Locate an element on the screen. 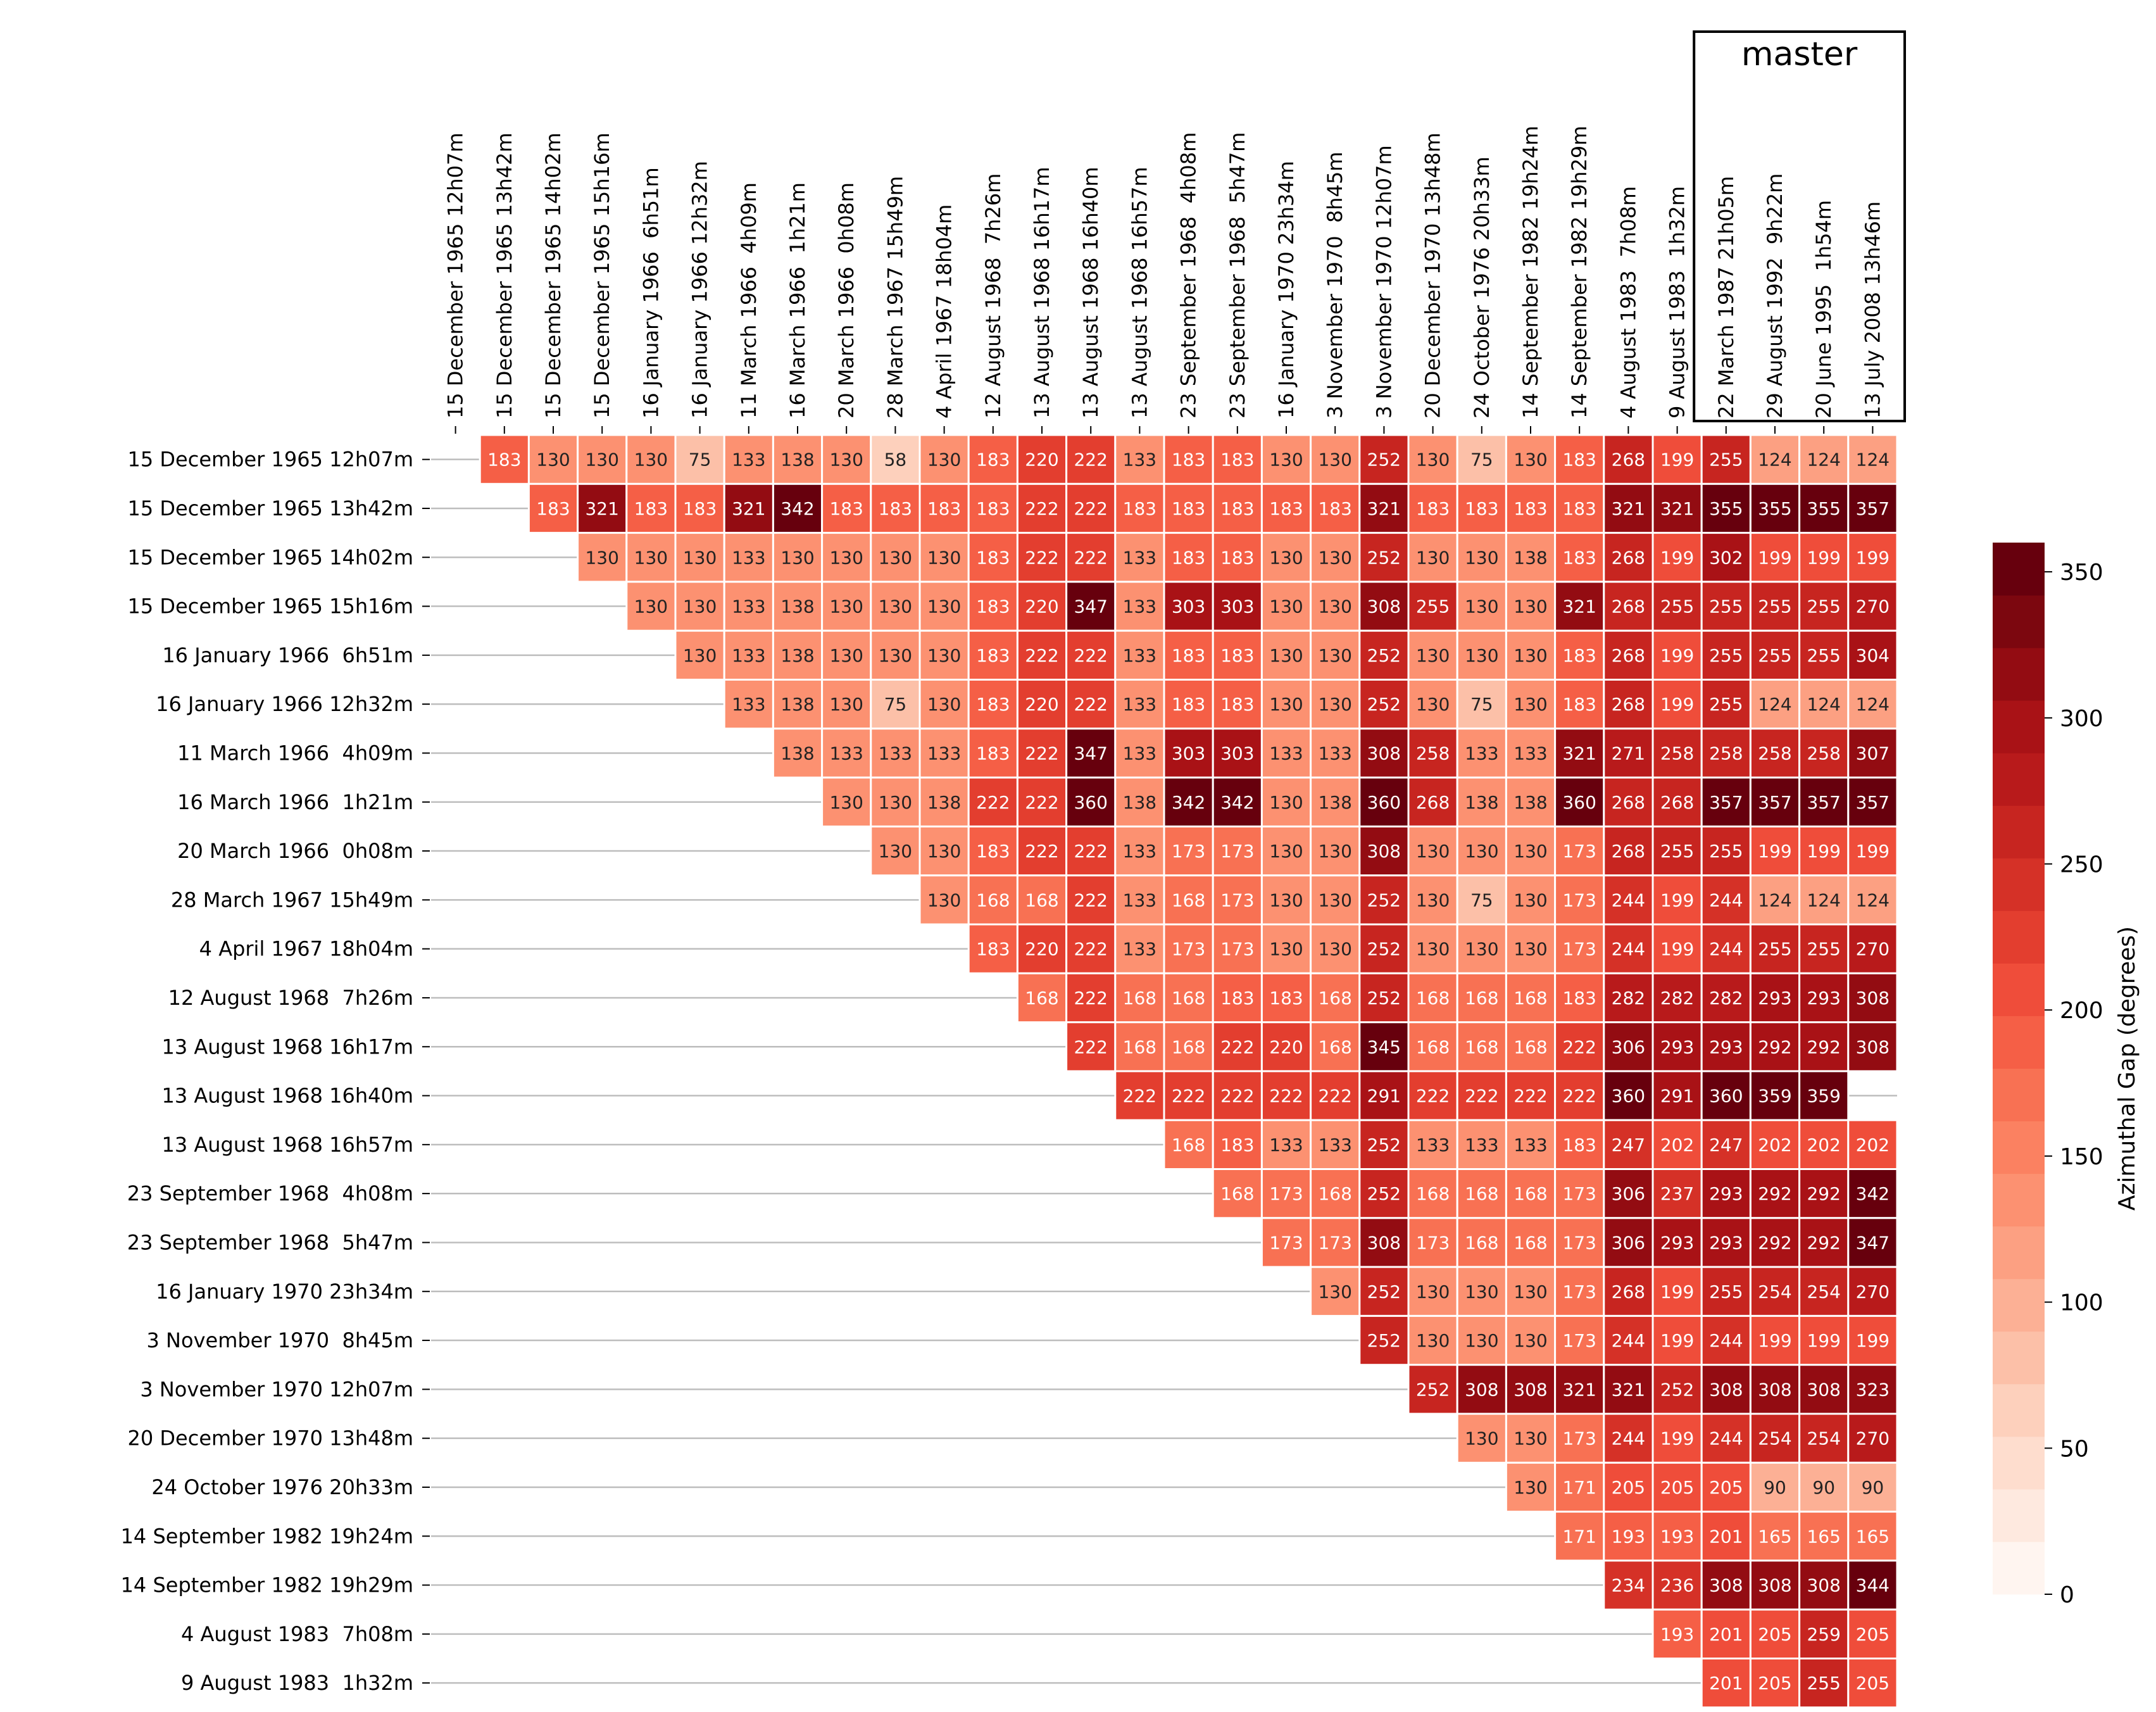 The width and height of the screenshot is (2156, 1712). cell-value: 244 is located at coordinates (1726, 1341).